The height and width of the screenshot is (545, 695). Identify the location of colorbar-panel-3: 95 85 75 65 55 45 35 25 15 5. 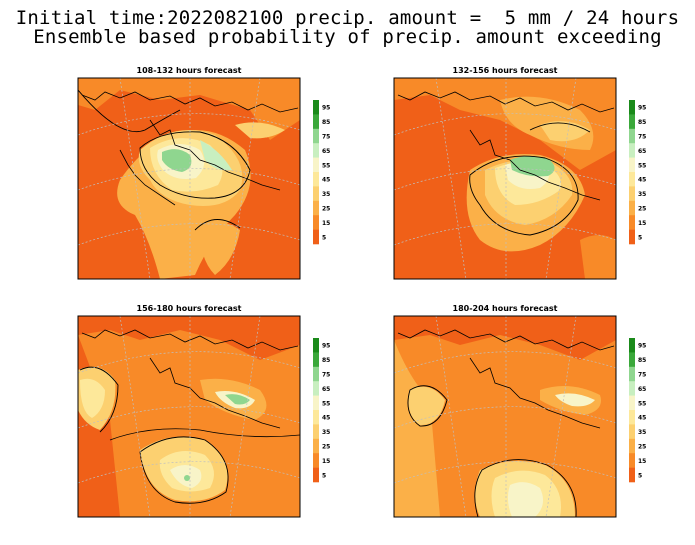
(321, 410).